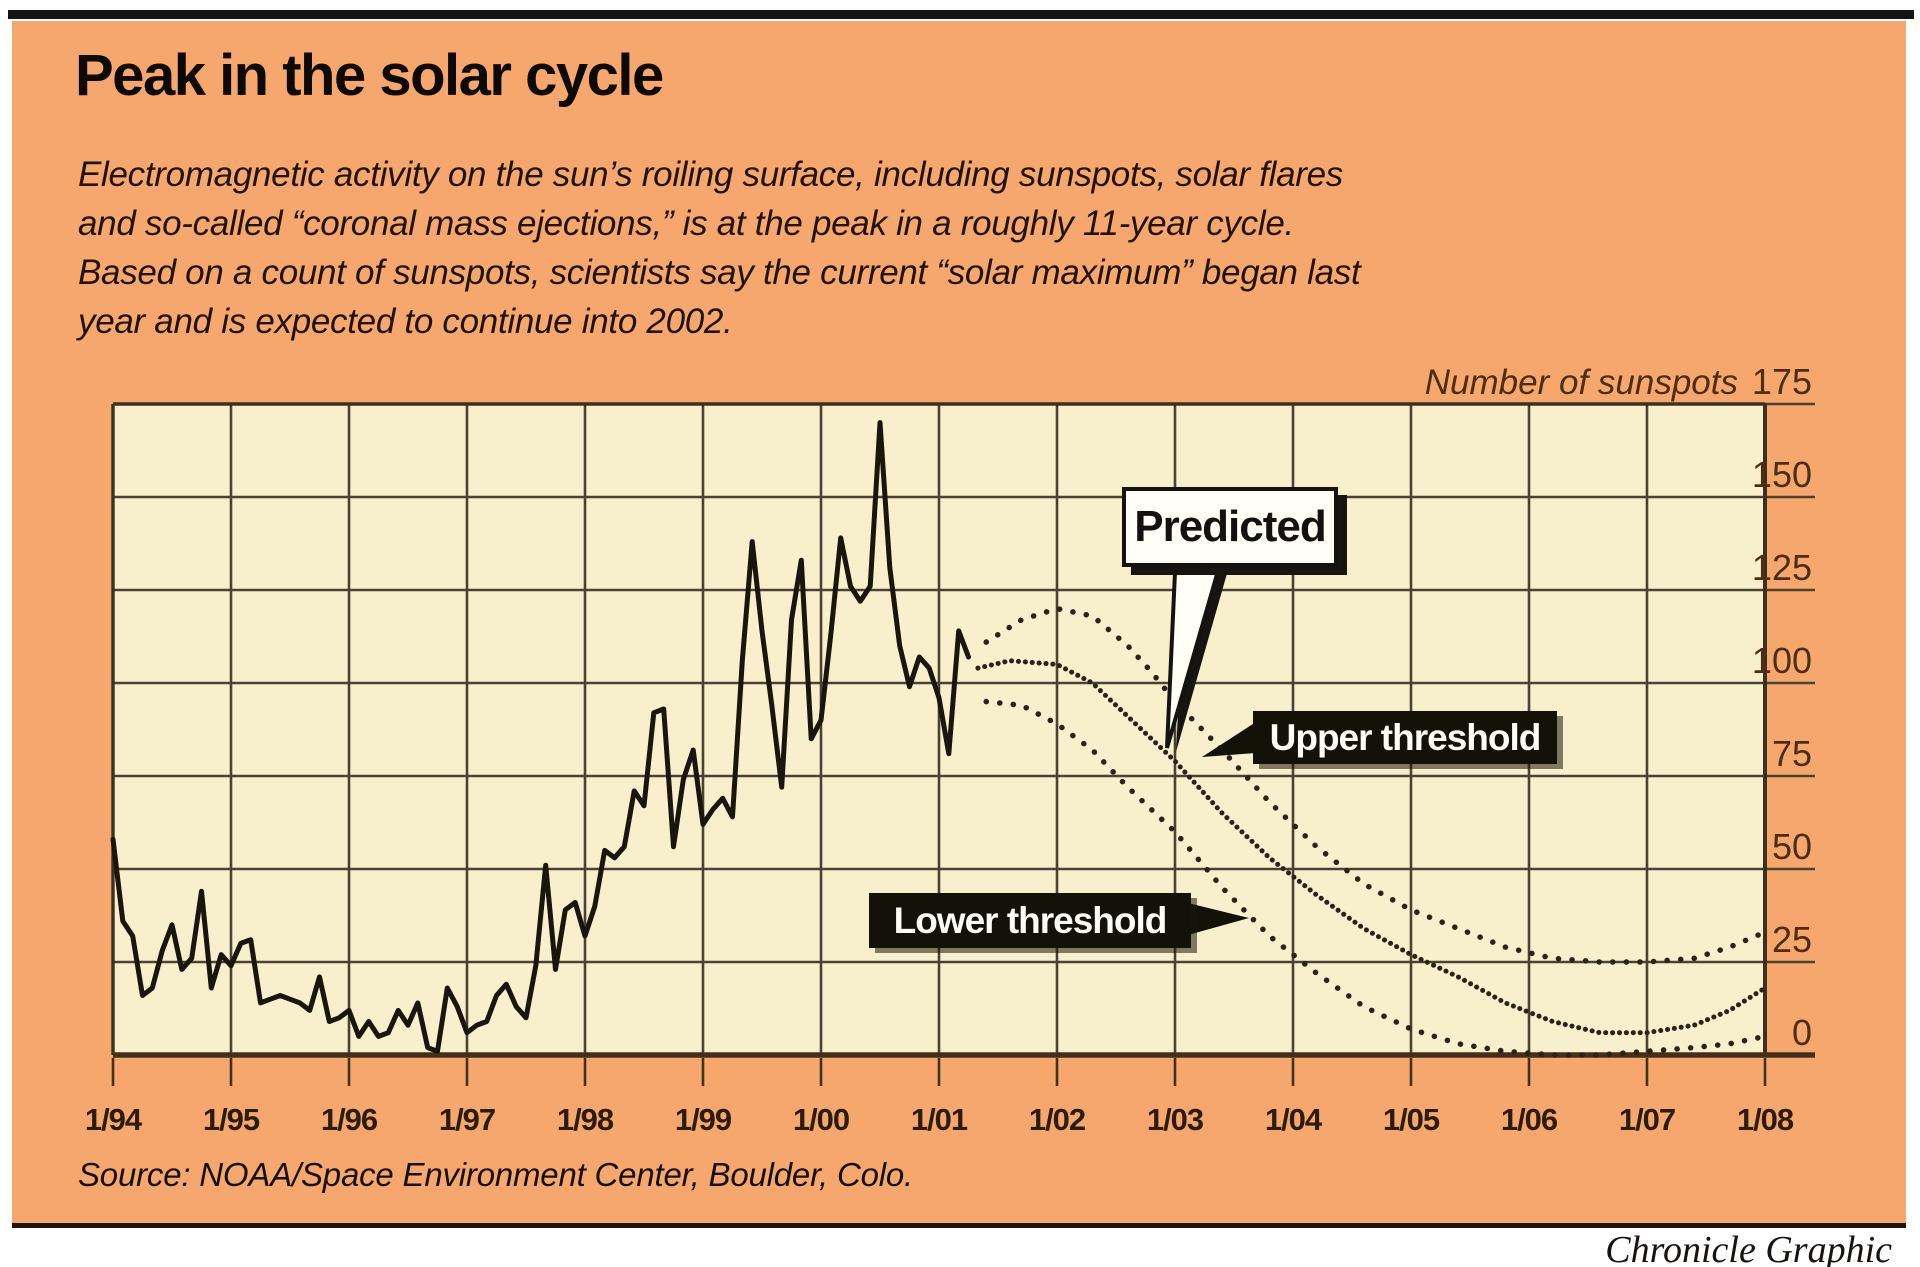 The height and width of the screenshot is (1267, 1920). I want to click on upper-threshold-callout: Upper threshold, so click(1405, 737).